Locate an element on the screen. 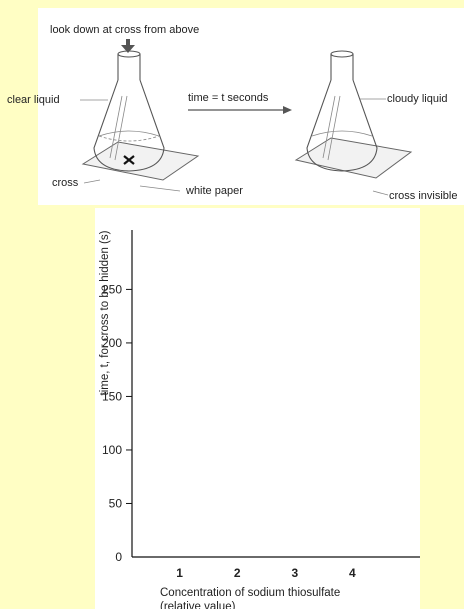 This screenshot has height=609, width=464. y-axis-ticks: 0 50 100 150 200 250 is located at coordinates (117, 423).